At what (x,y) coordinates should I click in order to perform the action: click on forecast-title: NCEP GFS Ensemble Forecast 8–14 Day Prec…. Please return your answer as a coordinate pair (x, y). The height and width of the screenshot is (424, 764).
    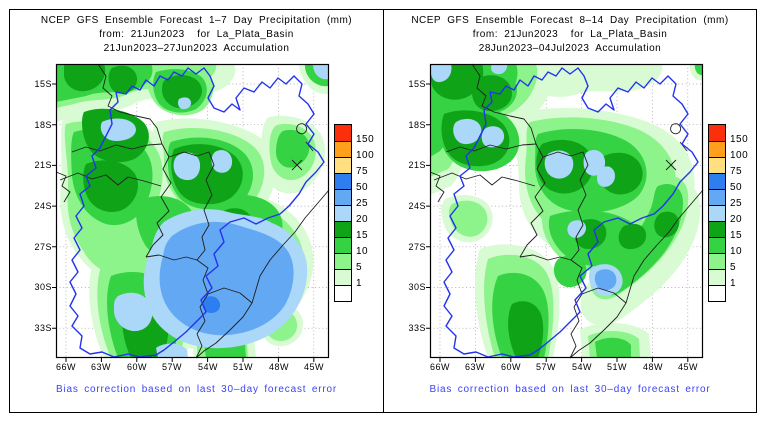
    Looking at the image, I should click on (570, 20).